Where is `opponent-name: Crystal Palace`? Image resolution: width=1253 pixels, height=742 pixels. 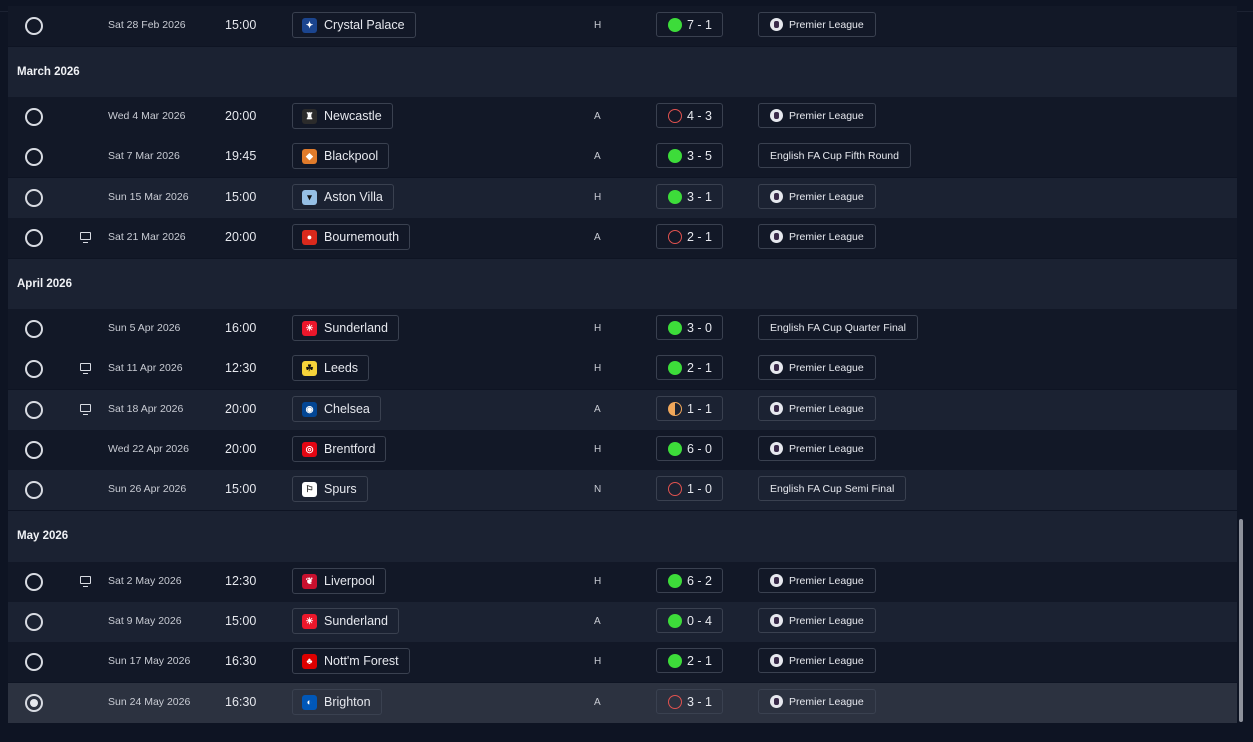
opponent-name: Crystal Palace is located at coordinates (364, 25).